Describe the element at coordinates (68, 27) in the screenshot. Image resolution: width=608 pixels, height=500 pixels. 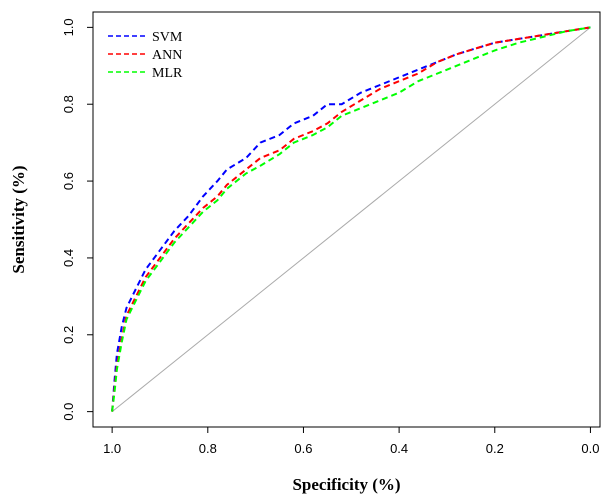
I see `y-tick-label: 1.0` at that location.